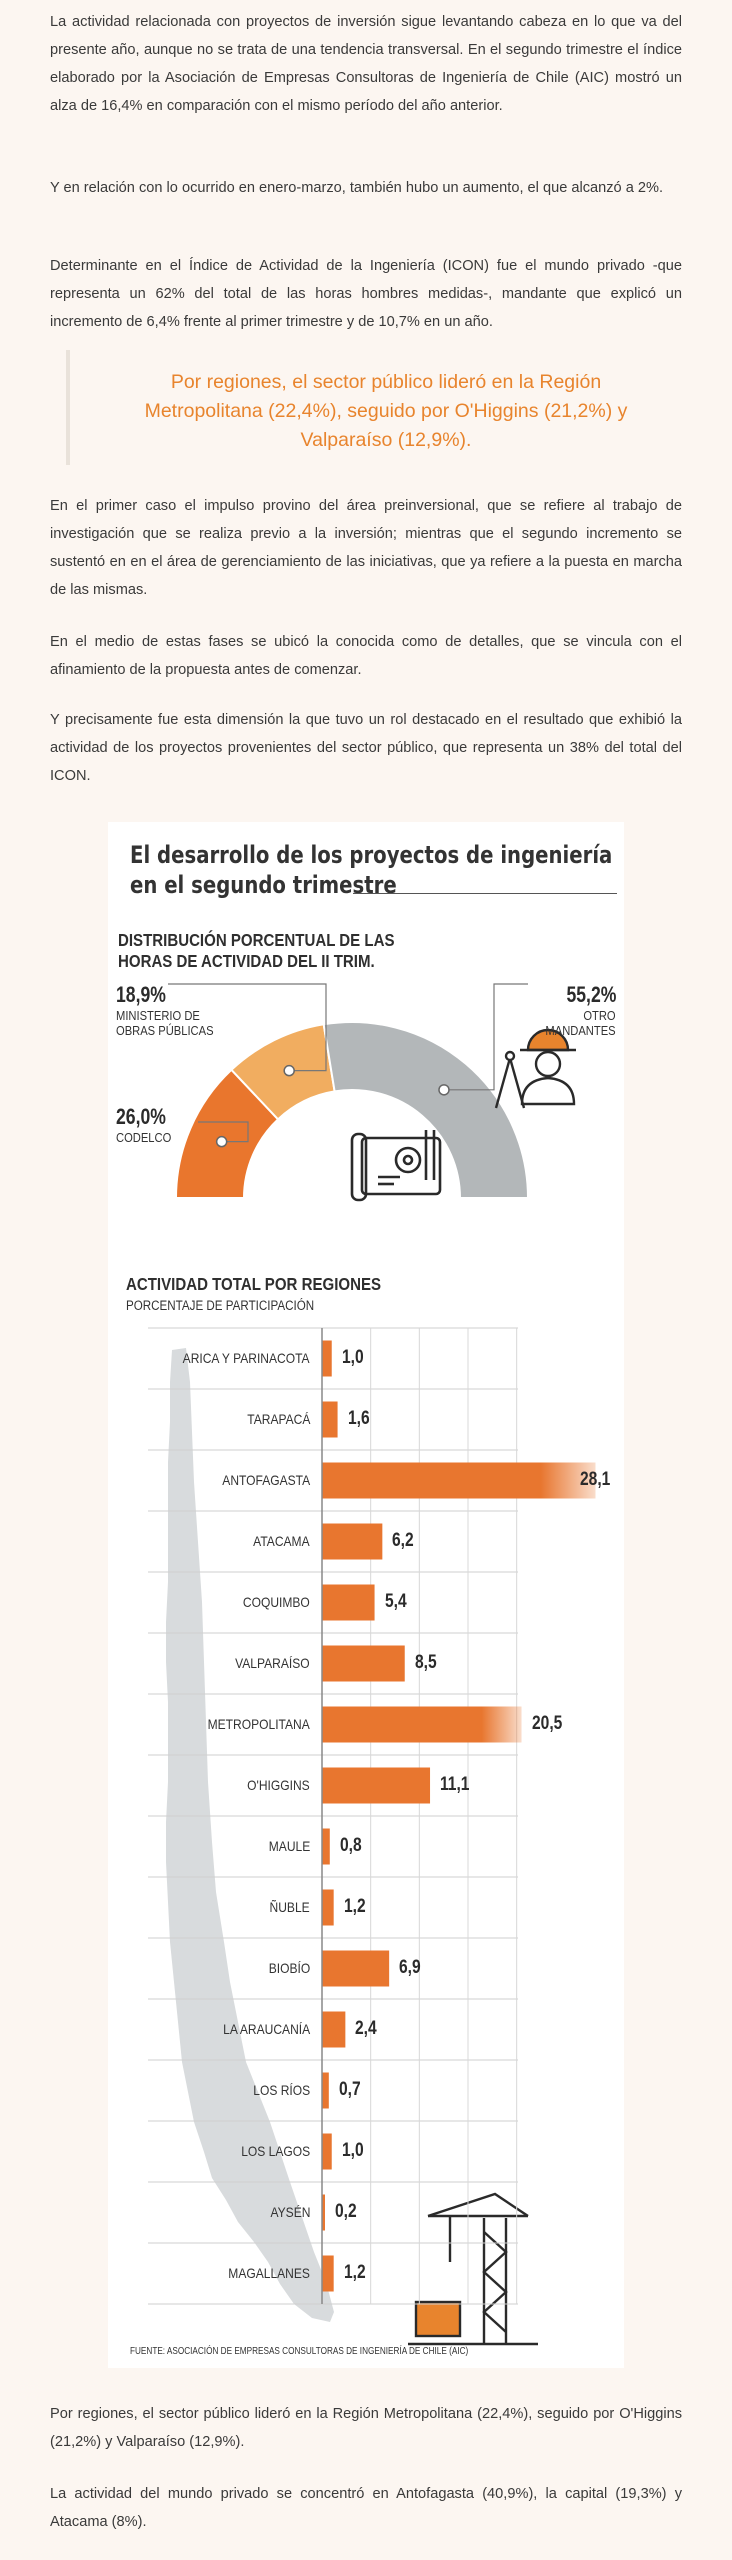  I want to click on bar-chart-subtitle: PORCENTAJE DE PARTICIPACIÓN, so click(220, 1305).